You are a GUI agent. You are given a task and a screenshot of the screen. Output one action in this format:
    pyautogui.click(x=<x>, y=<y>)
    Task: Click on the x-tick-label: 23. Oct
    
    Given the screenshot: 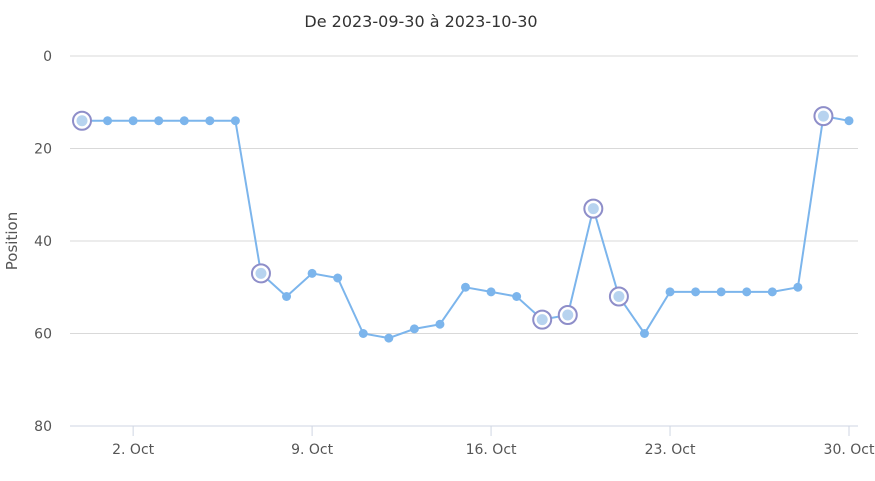 What is the action you would take?
    pyautogui.click(x=670, y=450)
    